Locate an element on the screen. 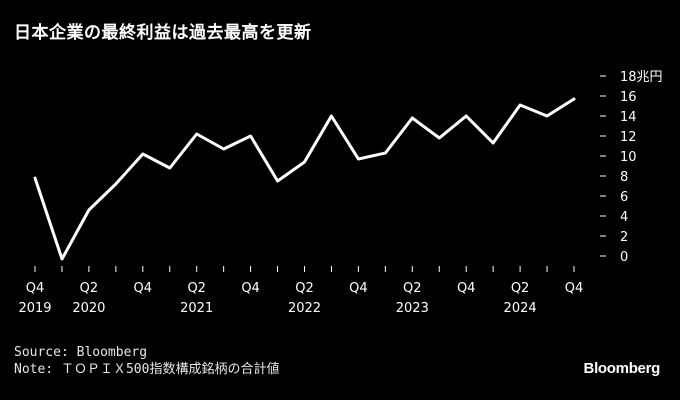  y-tick-label: 14 is located at coordinates (628, 117).